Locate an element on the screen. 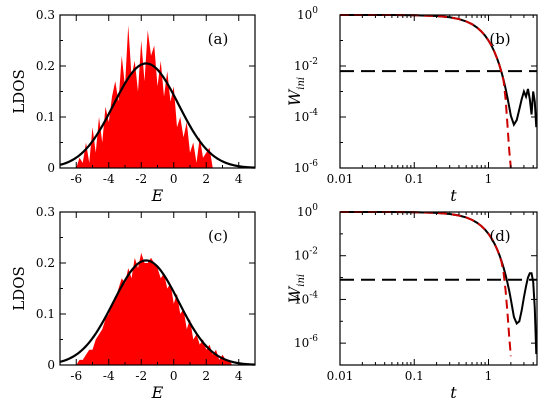 This screenshot has width=550, height=410. survival-probability-series is located at coordinates (439, 71).